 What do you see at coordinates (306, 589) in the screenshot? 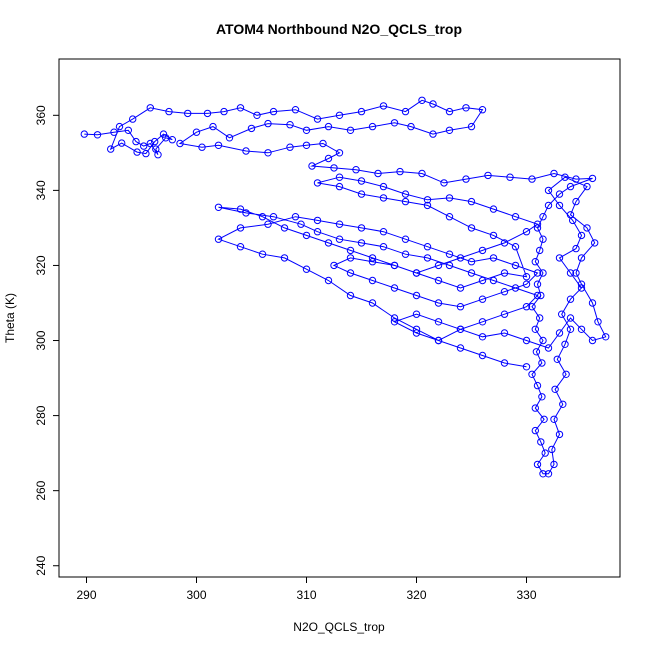
I see `x-axis: 290 300 310 320 330` at bounding box center [306, 589].